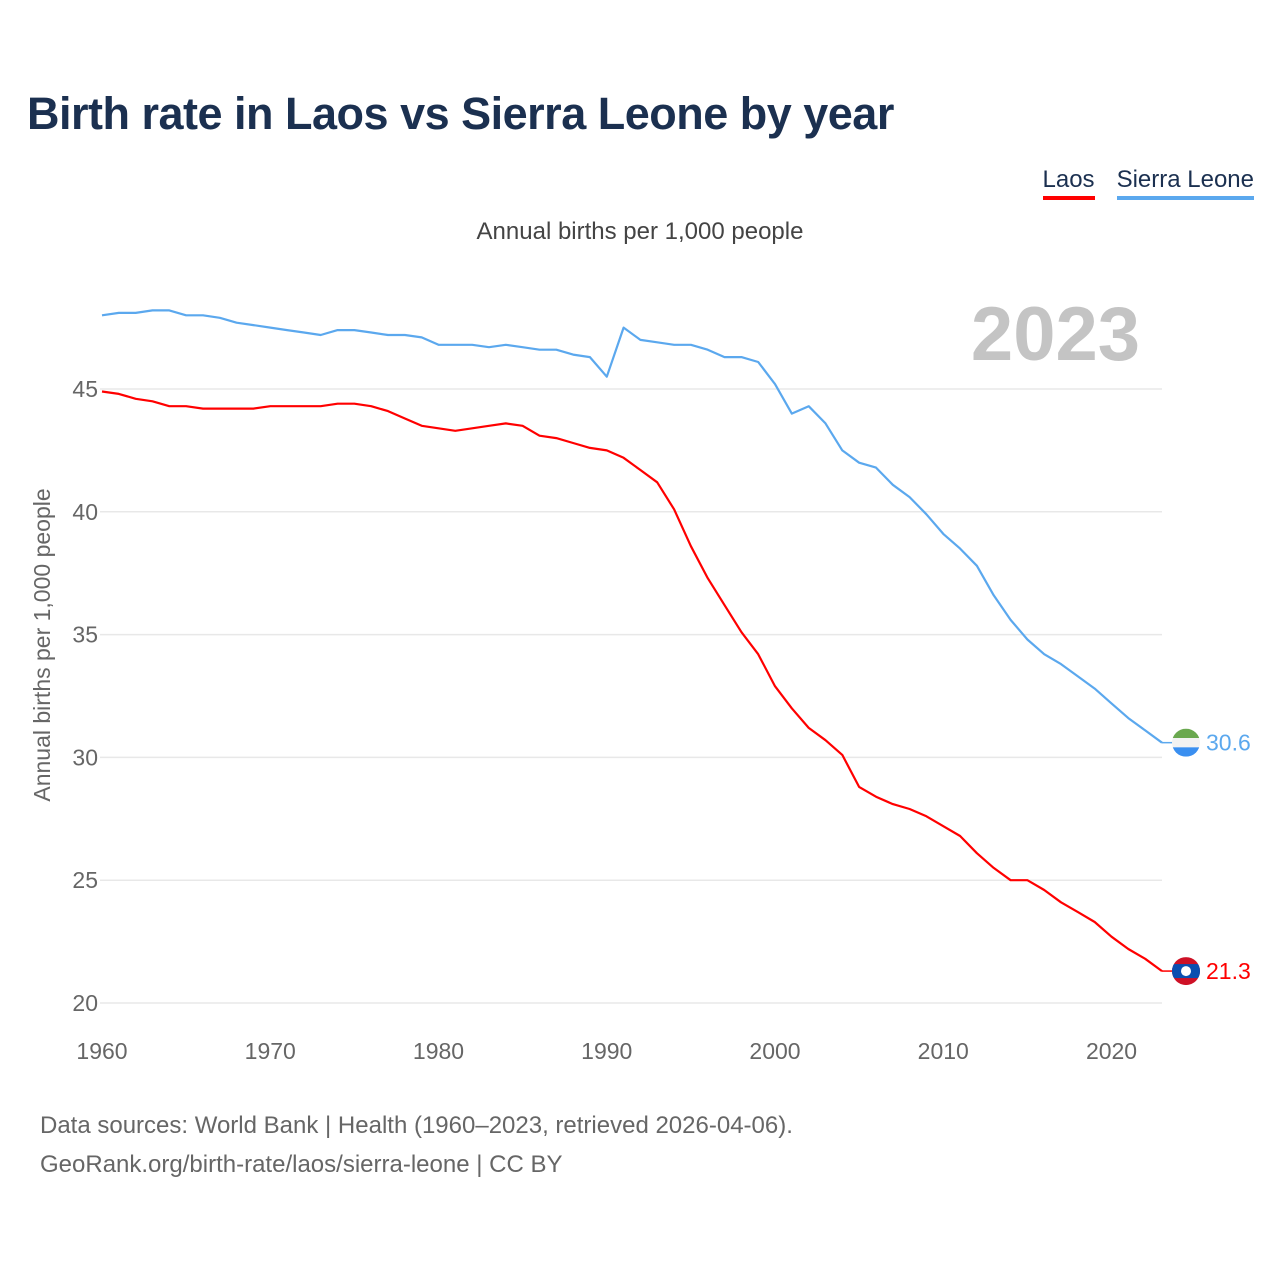  What do you see at coordinates (85, 1003) in the screenshot?
I see `y-tick-label: 20` at bounding box center [85, 1003].